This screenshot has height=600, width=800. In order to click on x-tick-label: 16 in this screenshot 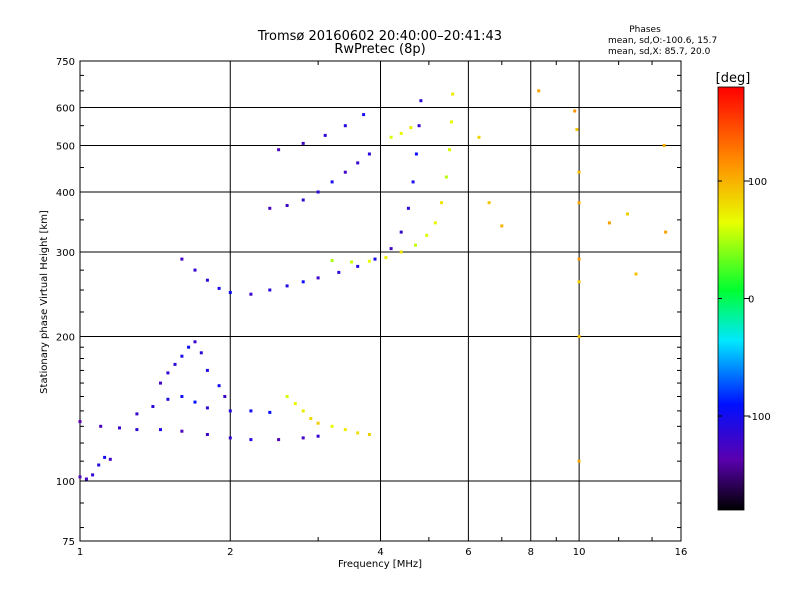, I will do `click(681, 552)`.